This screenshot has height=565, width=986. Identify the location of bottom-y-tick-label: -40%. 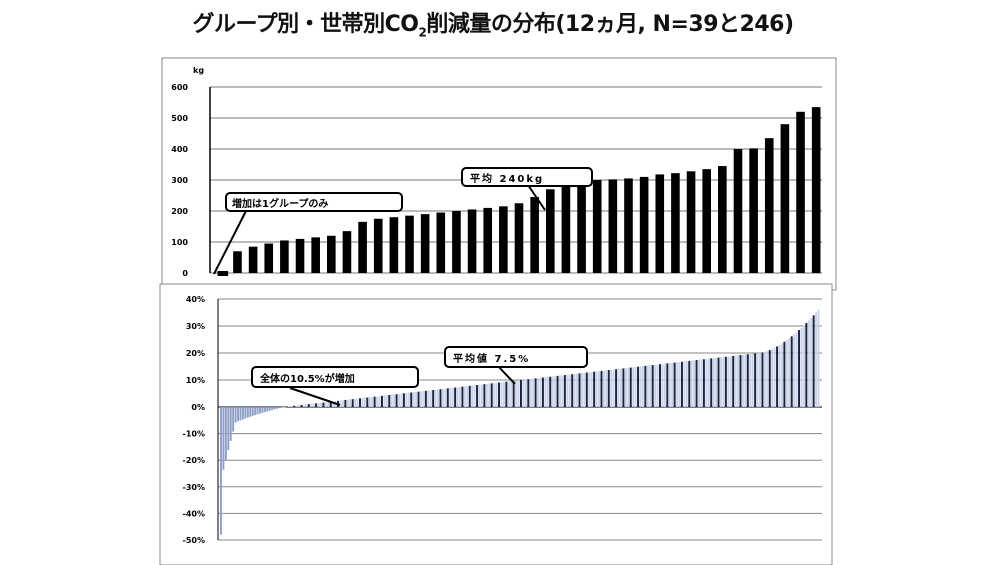
(194, 513).